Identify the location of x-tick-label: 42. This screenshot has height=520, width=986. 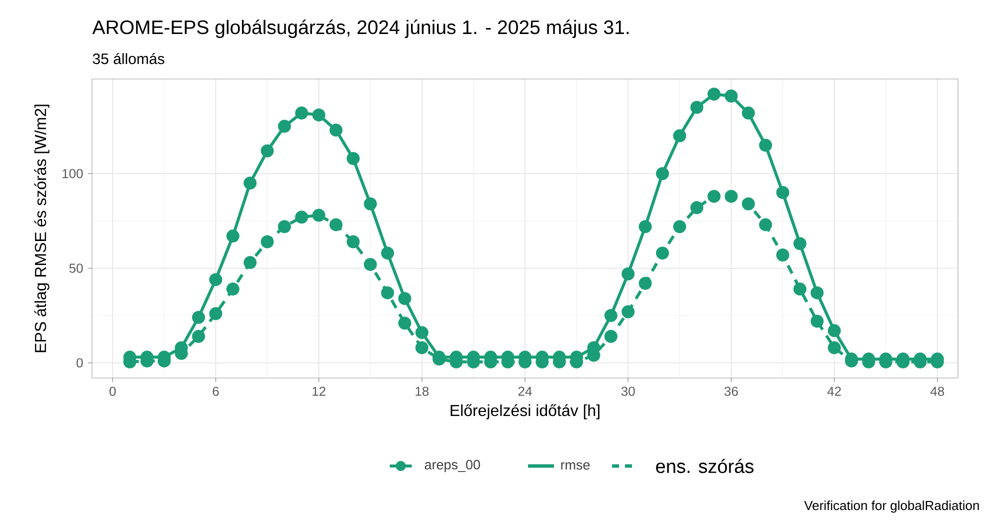
(834, 391).